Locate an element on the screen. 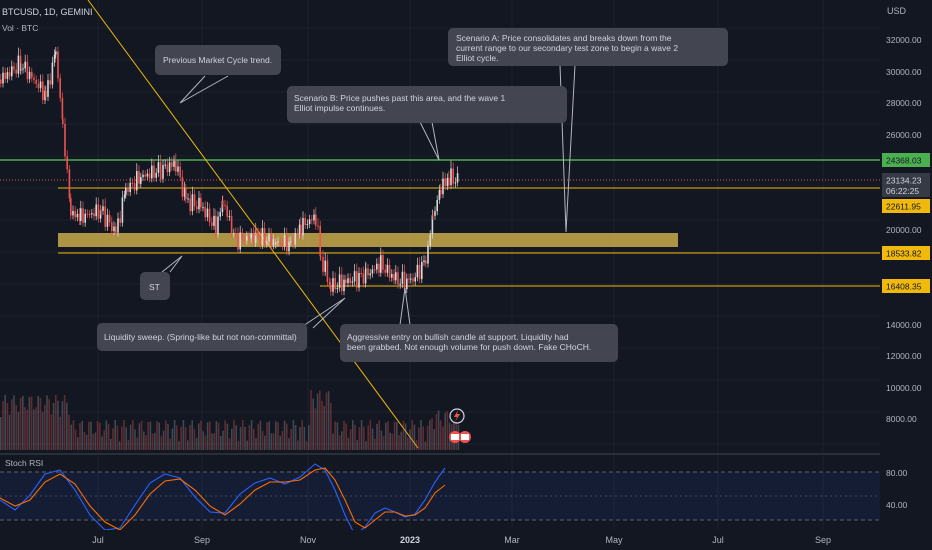  stoch-pane: Stoch RSI is located at coordinates (440, 497).